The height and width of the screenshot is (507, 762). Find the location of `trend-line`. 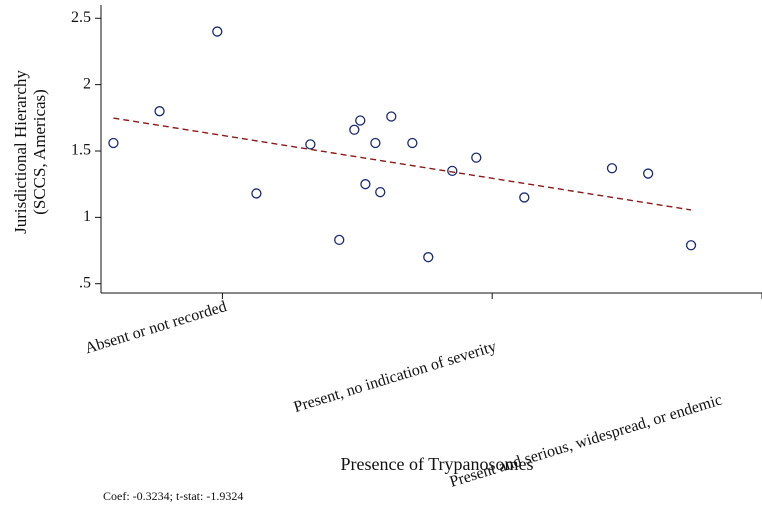

trend-line is located at coordinates (402, 164).